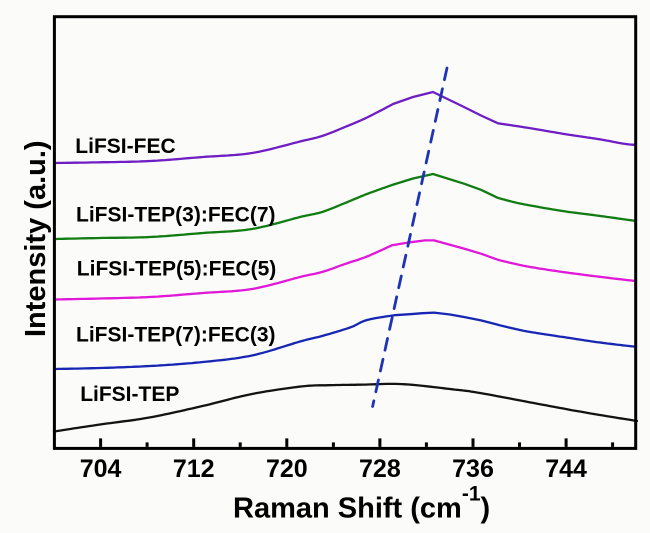 The height and width of the screenshot is (533, 650). What do you see at coordinates (380, 469) in the screenshot?
I see `svg-text: 728` at bounding box center [380, 469].